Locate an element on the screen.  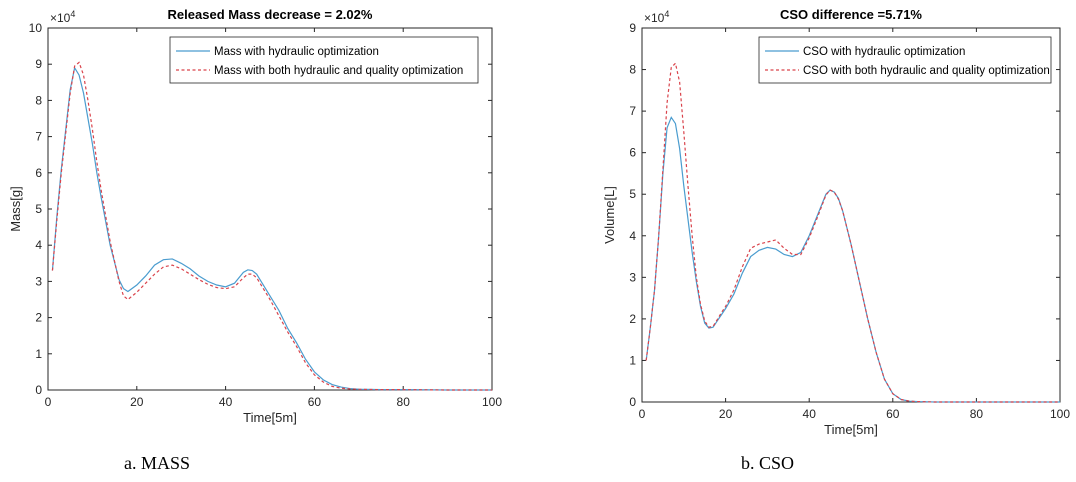
y-axis-label: Mass[g] is located at coordinates (15, 209).